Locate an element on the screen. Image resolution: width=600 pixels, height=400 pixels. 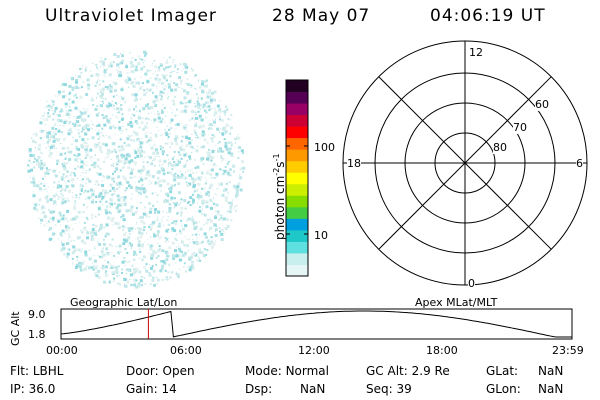
timeline-left-title: Geographic Lat/Lon is located at coordinates (124, 302).